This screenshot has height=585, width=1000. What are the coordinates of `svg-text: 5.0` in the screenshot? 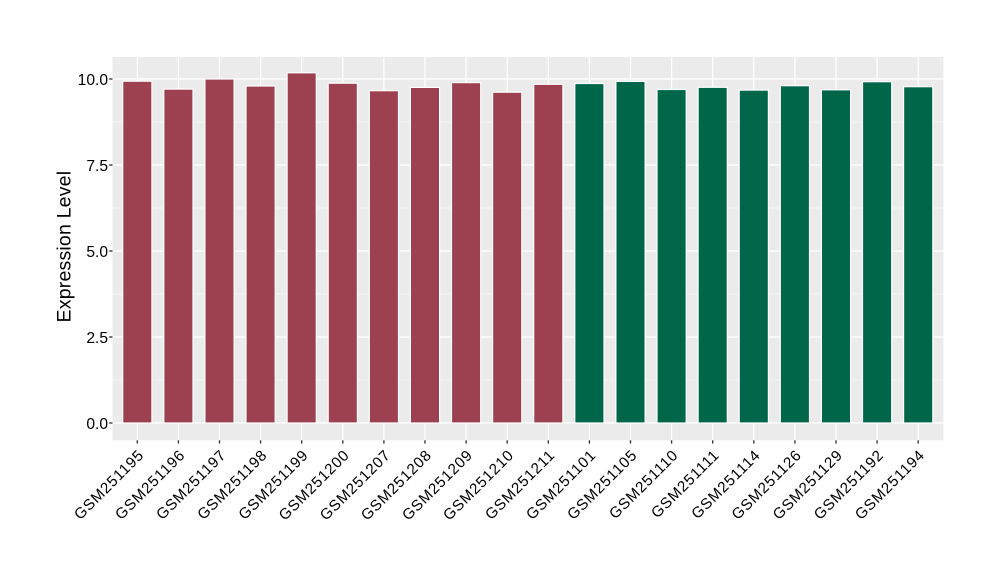 It's located at (97, 252).